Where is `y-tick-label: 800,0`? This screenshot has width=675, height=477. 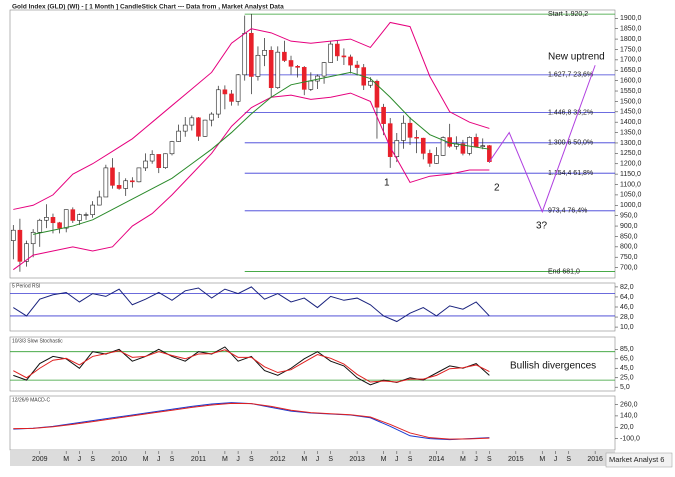
y-tick-label: 800,0 is located at coordinates (629, 247).